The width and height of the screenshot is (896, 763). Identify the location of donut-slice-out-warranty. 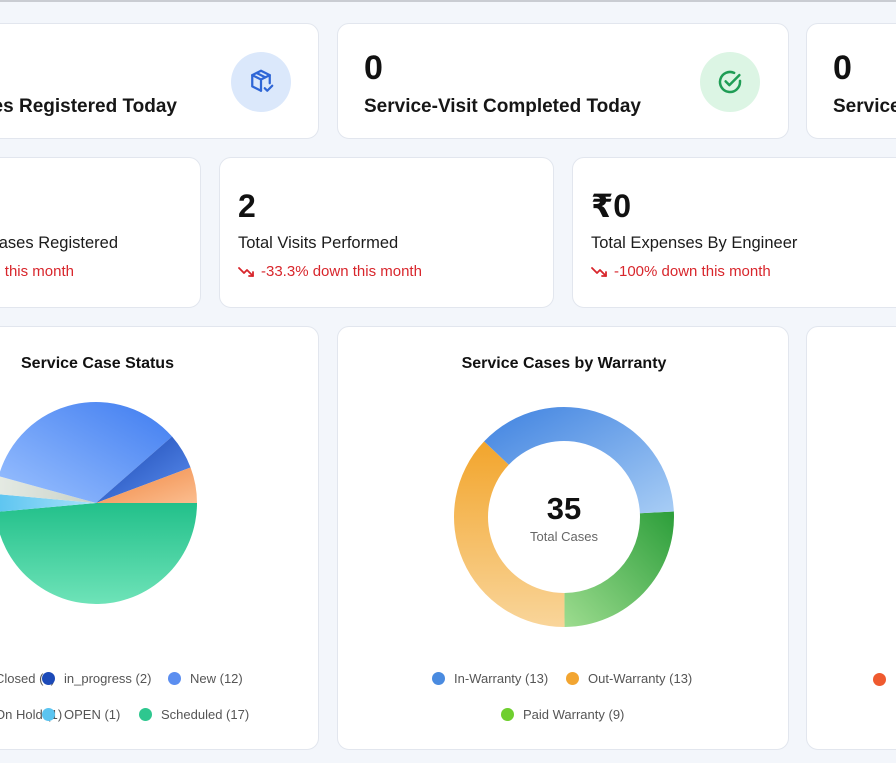
(509, 534).